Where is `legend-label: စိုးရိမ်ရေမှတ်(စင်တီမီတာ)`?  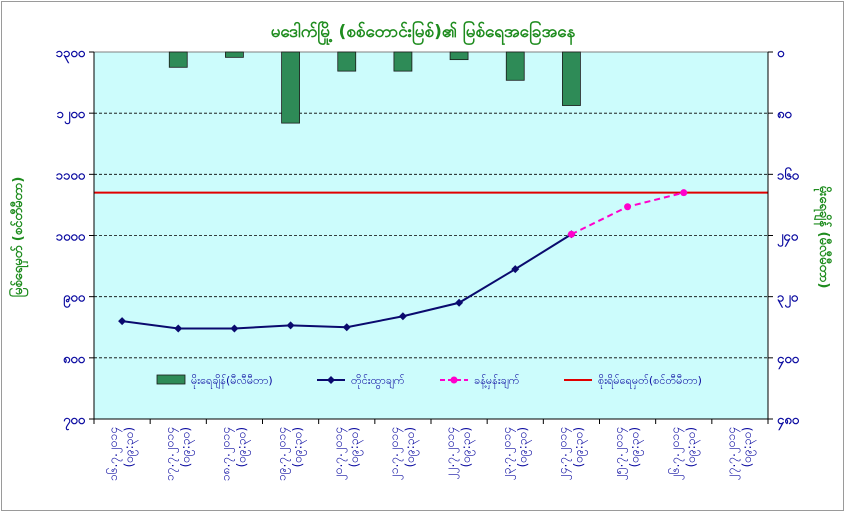
legend-label: စိုးရိမ်ရေမှတ်(စင်တီမီတာ) is located at coordinates (650, 381).